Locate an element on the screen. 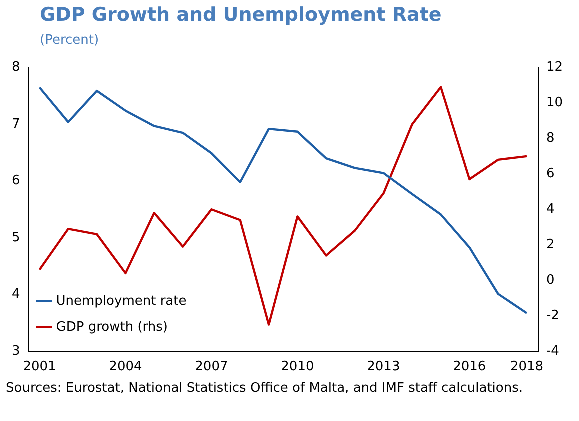 This screenshot has width=579, height=421. legend-label: Unemployment rate is located at coordinates (121, 301).